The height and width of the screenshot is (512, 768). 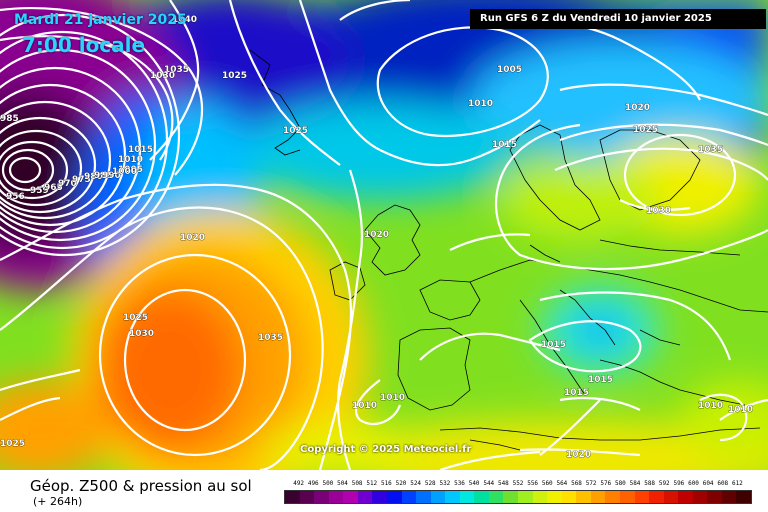 I want to click on scale-label: 492, so click(x=299, y=483).